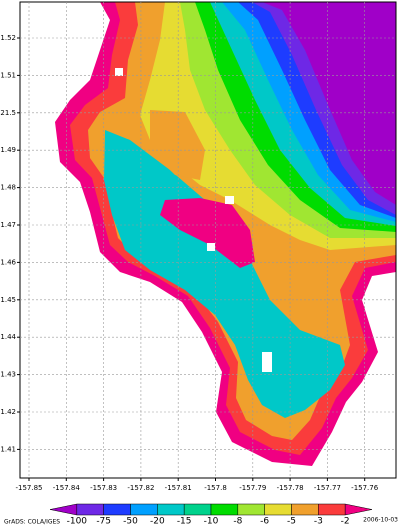 The image size is (402, 531). I want to click on colorbar-label: -5, so click(291, 522).